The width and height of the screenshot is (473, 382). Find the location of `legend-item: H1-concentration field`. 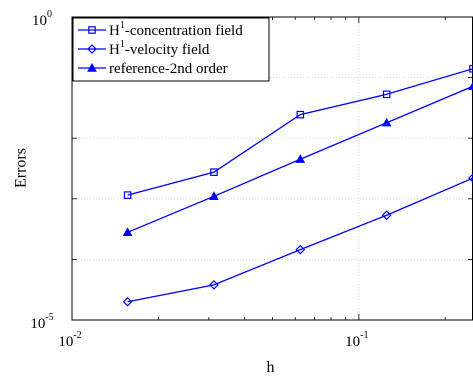

legend-item: H1-concentration field is located at coordinates (160, 29).